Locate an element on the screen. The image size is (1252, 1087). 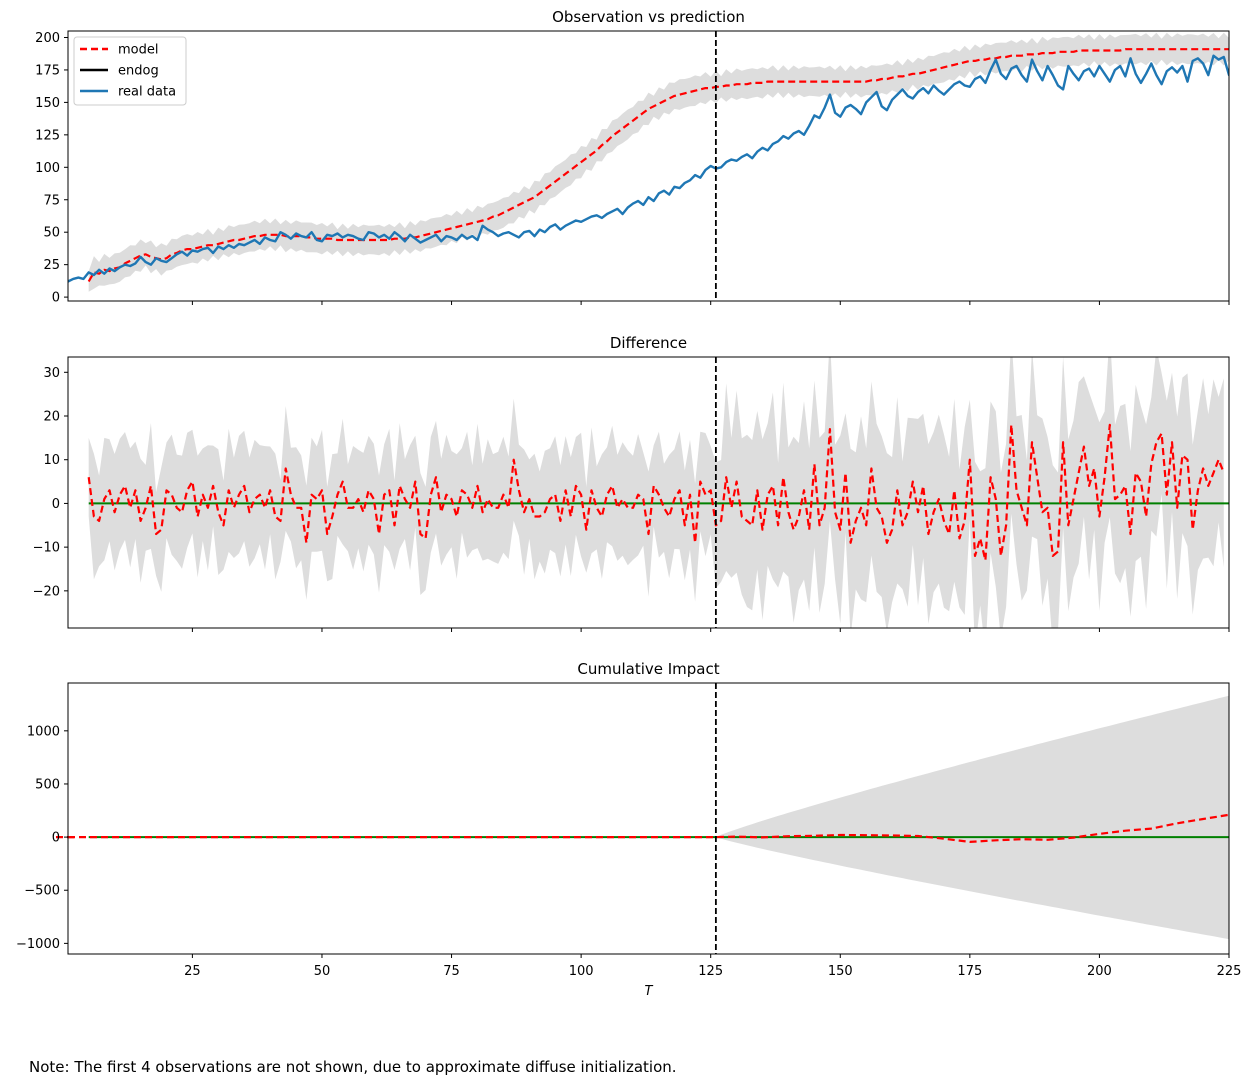
y-tick-label: 125 is located at coordinates (47, 135).